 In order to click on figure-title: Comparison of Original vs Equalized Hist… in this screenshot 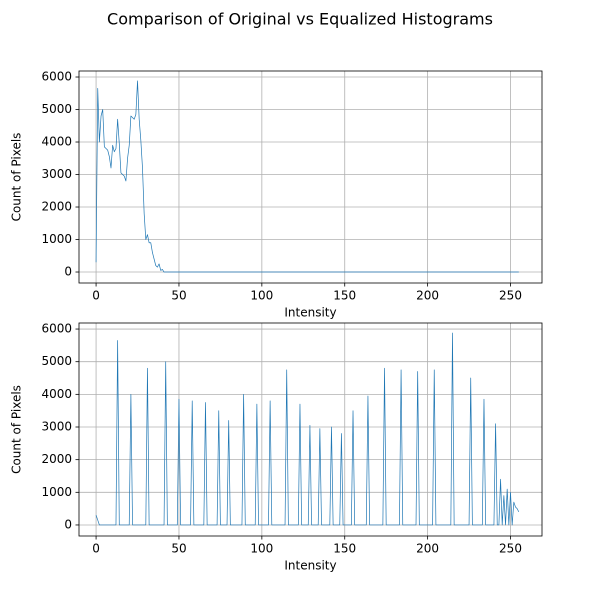, I will do `click(300, 19)`.